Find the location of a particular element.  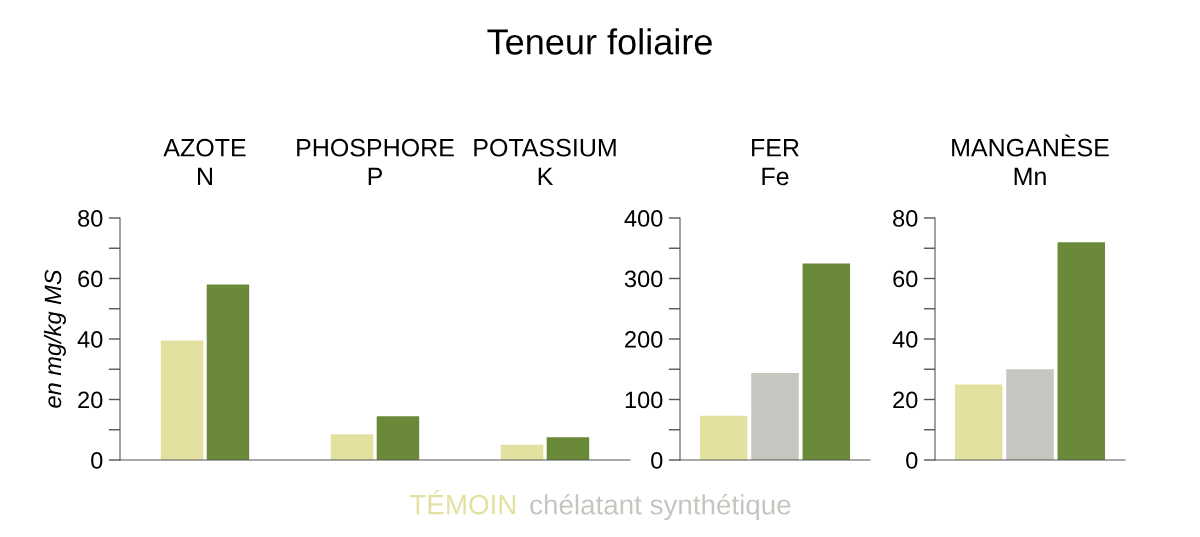

x-tick-label: PHOSPHORE P is located at coordinates (375, 162).